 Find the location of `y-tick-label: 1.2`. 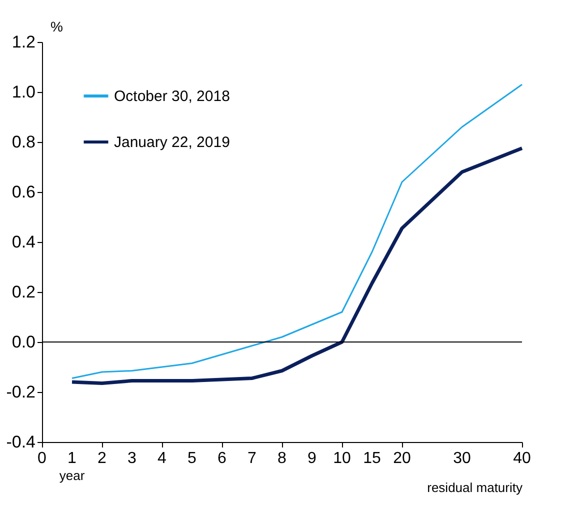

y-tick-label: 1.2 is located at coordinates (24, 42).